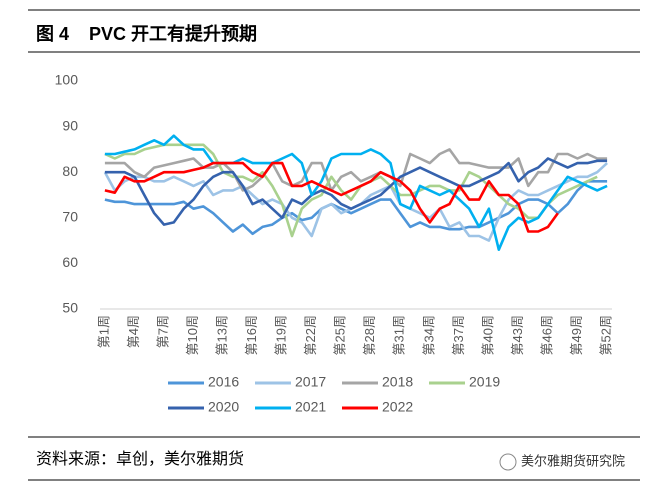 Image resolution: width=672 pixels, height=498 pixels. I want to click on legend-label: 2021, so click(310, 407).